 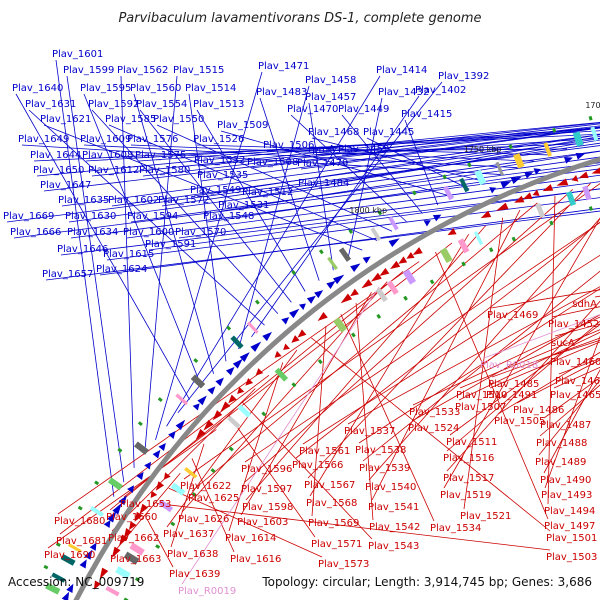 I want to click on reverse-gene-label: Plav_1541, so click(x=393, y=507).